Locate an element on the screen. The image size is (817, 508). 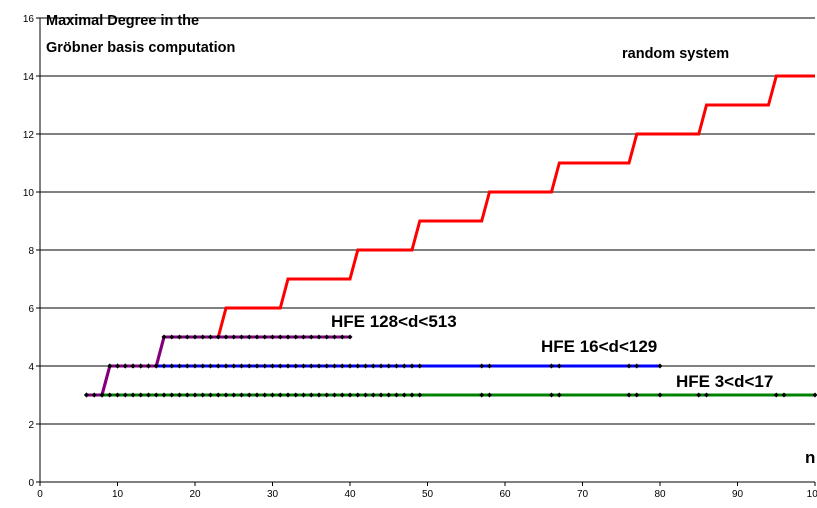
x-tick-label: 10 is located at coordinates (118, 494).